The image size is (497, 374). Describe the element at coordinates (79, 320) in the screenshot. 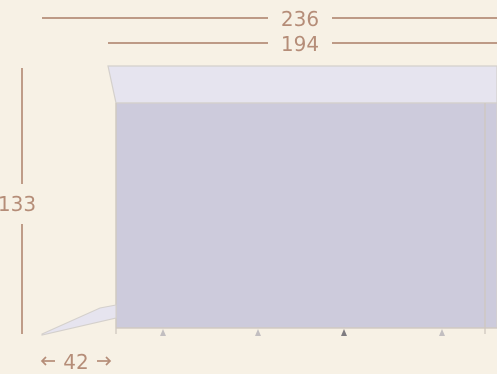

I see `ramp` at that location.